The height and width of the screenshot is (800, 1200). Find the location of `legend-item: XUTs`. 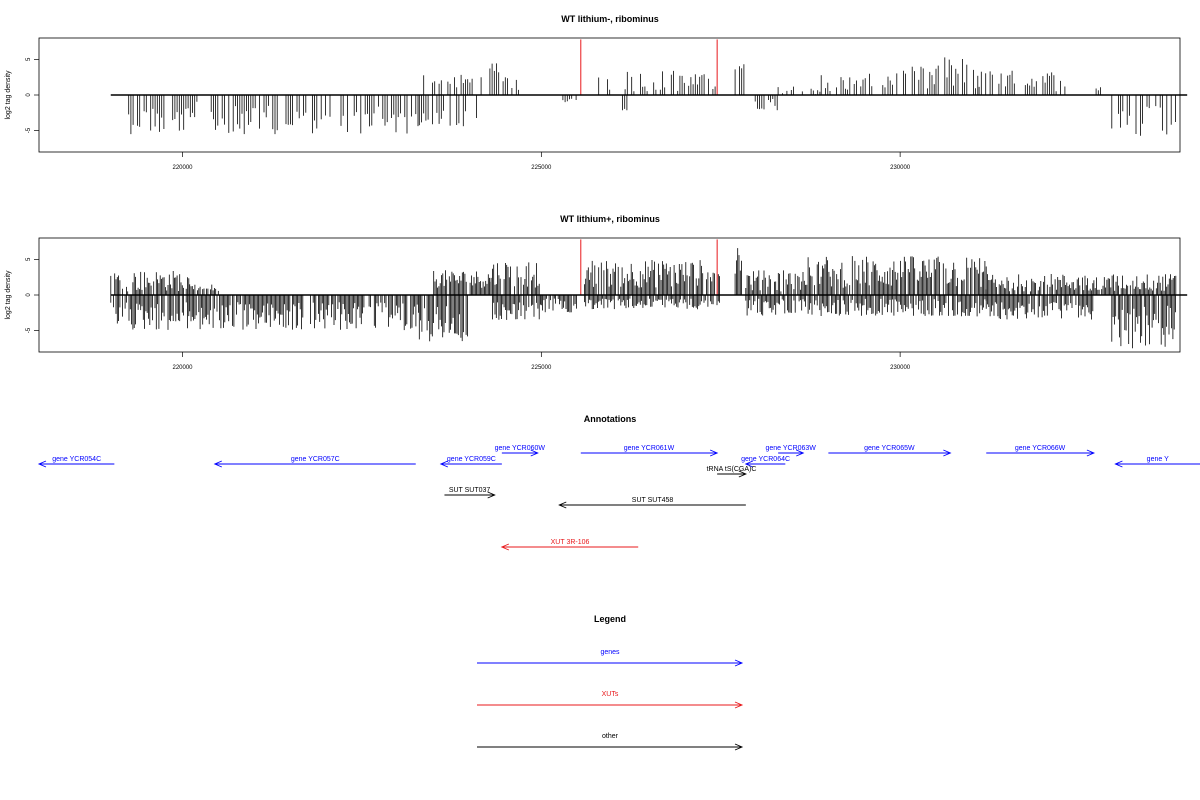

legend-item: XUTs is located at coordinates (610, 700).